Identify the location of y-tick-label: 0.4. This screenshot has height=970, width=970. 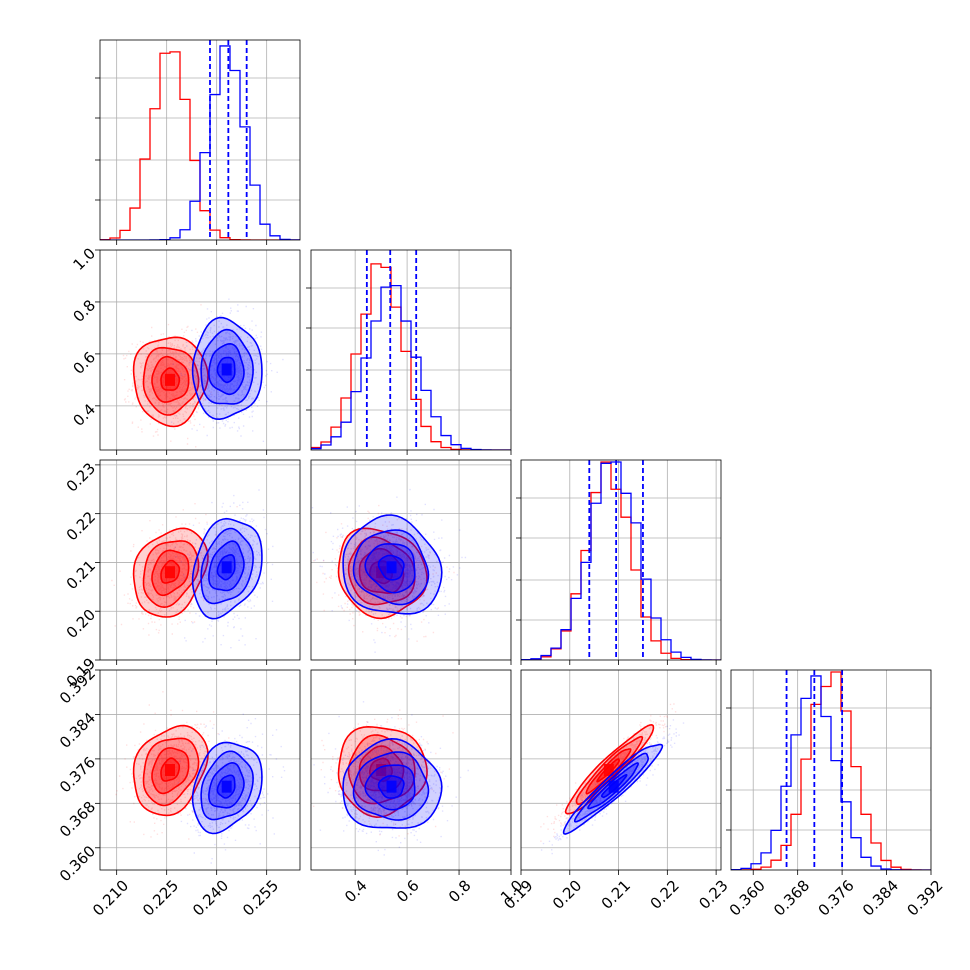
(84, 415).